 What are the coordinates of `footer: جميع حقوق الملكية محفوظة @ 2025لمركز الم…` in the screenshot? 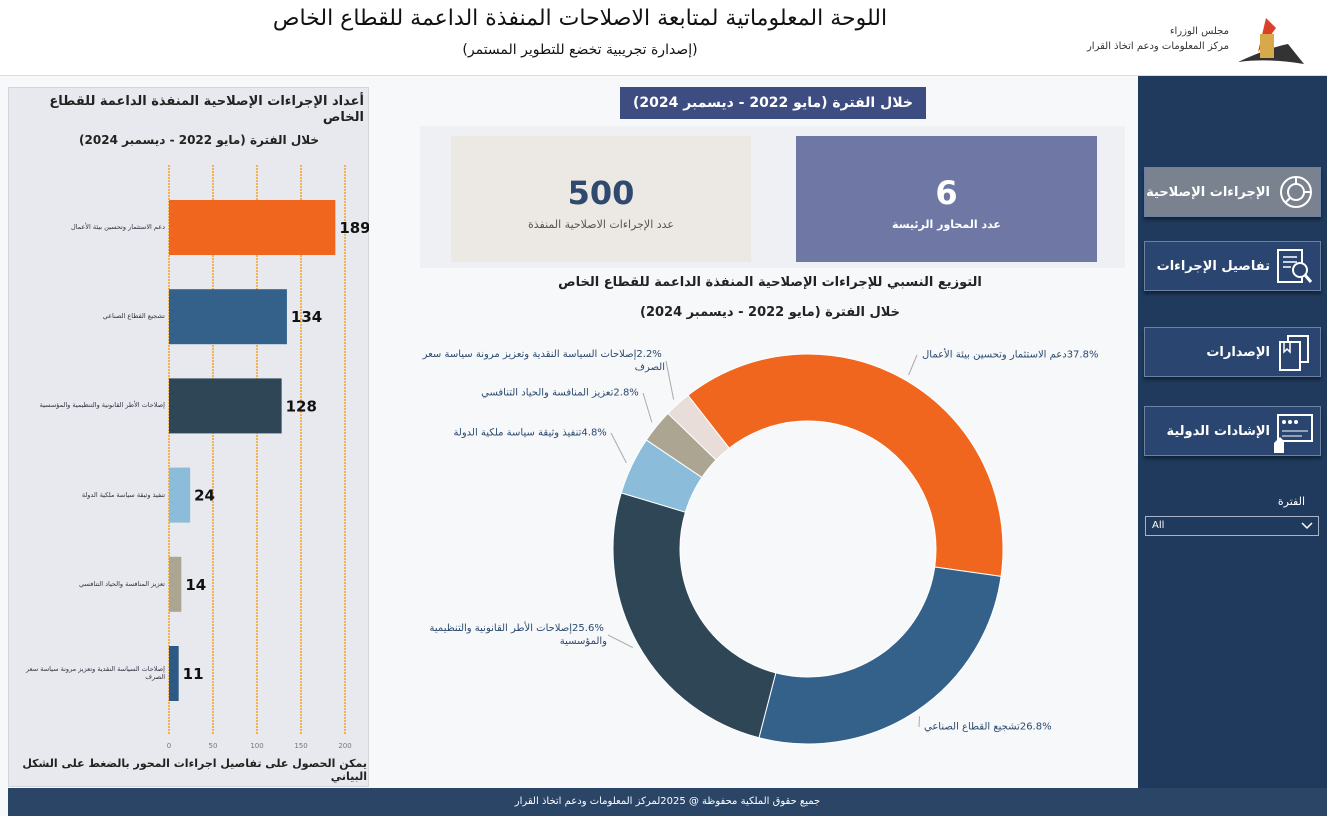 It's located at (667, 802).